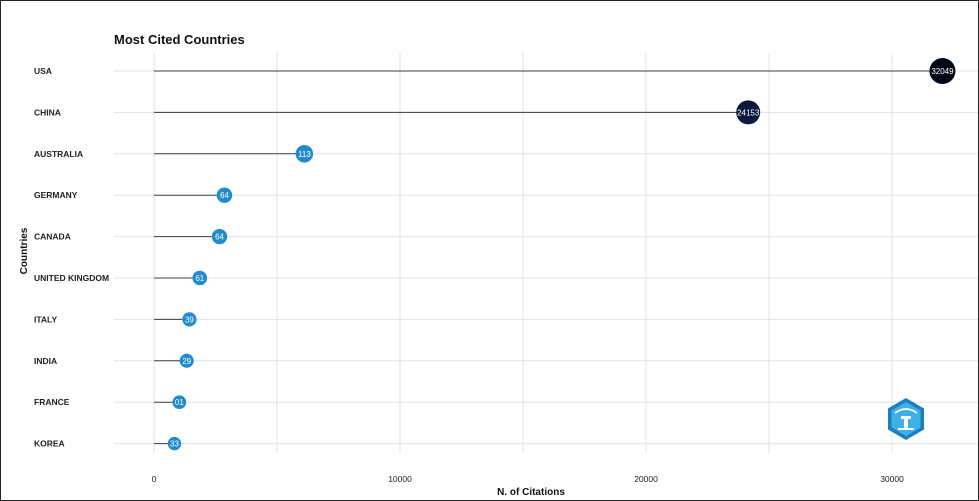  I want to click on point-usa, so click(942, 71).